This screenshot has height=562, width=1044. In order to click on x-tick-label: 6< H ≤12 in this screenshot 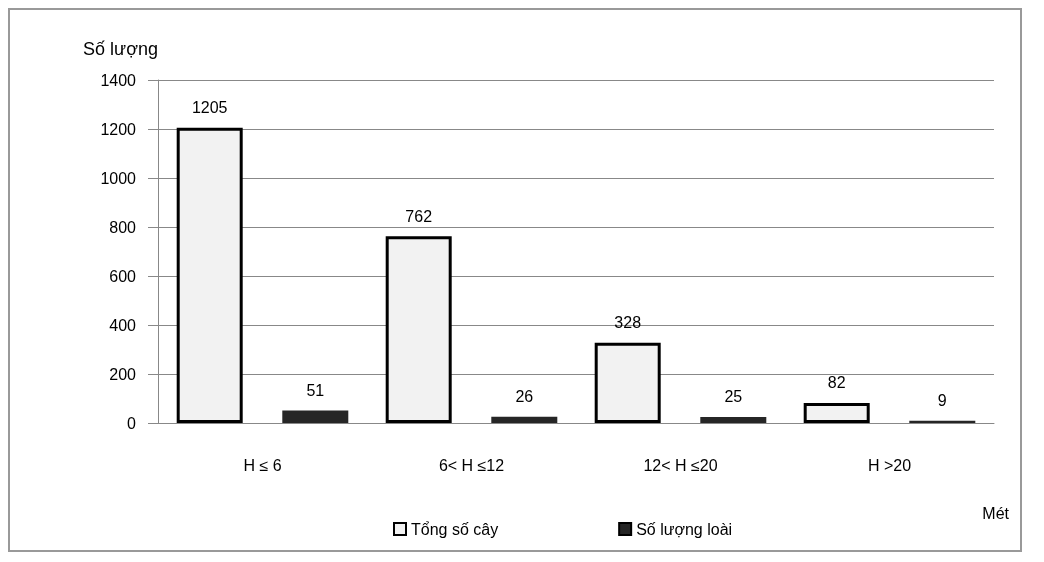, I will do `click(471, 465)`.